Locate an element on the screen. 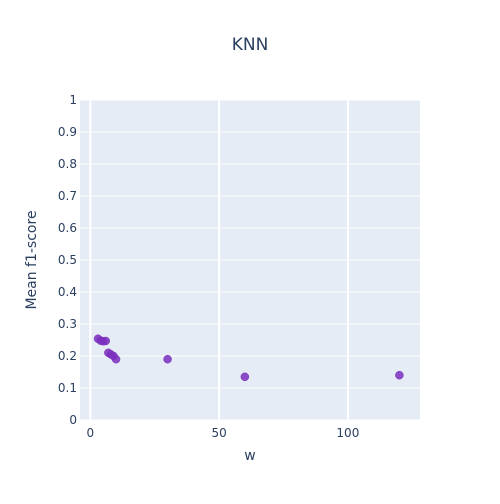 Image resolution: width=500 pixels, height=504 pixels. y-tick-label: 0.1 is located at coordinates (67, 388).